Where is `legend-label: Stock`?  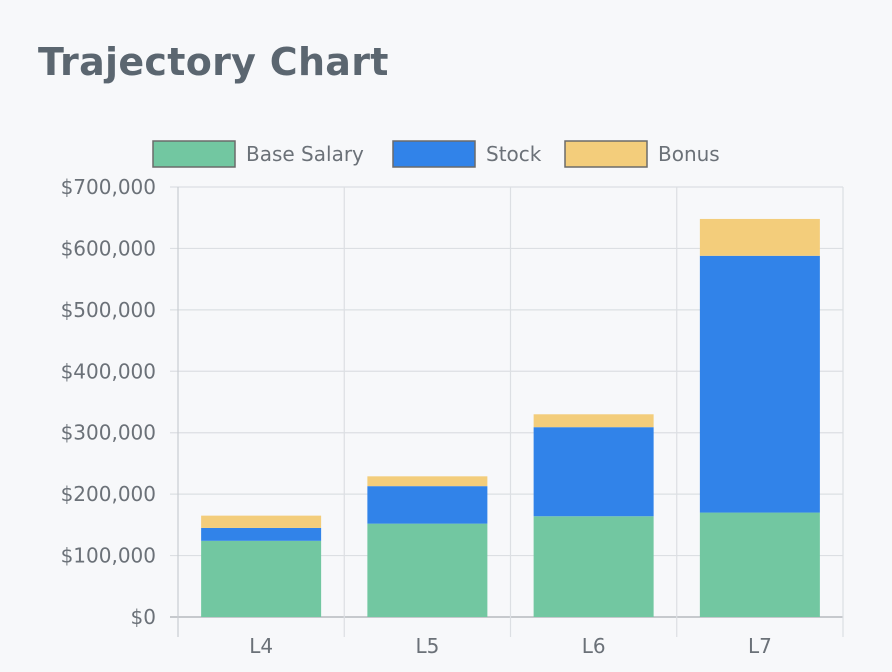 legend-label: Stock is located at coordinates (514, 154).